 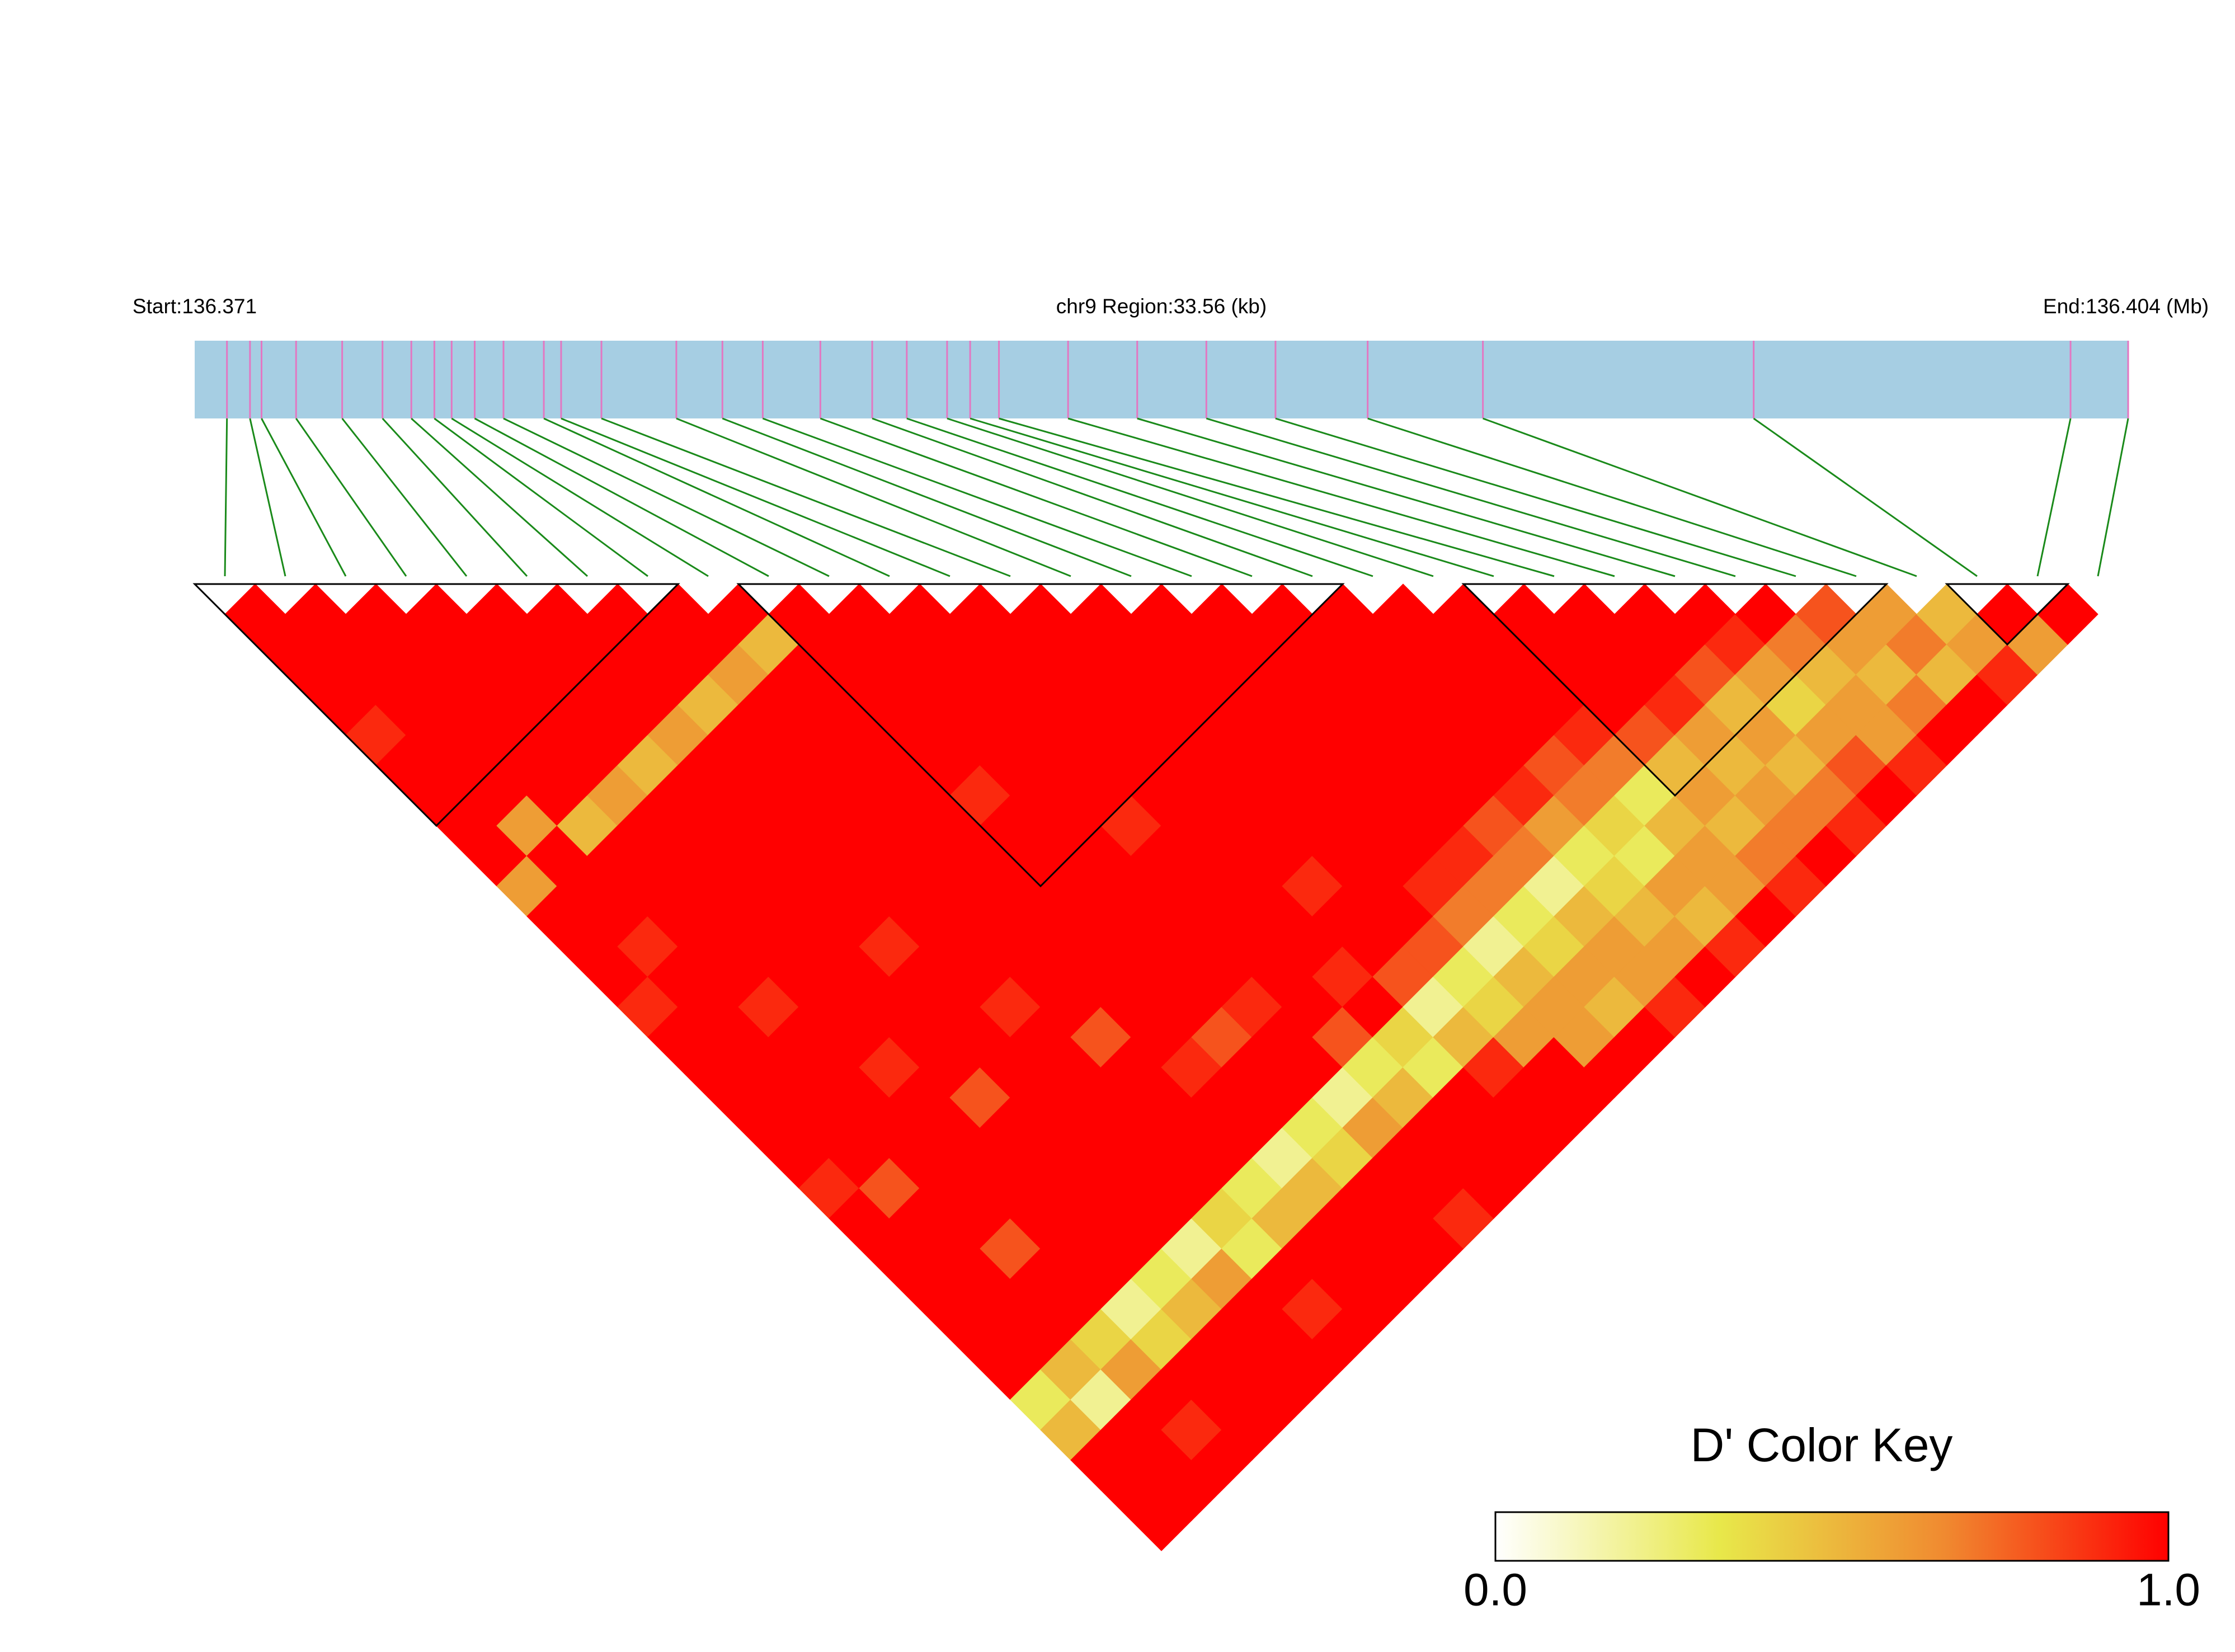 I want to click on position-bar, so click(x=1161, y=379).